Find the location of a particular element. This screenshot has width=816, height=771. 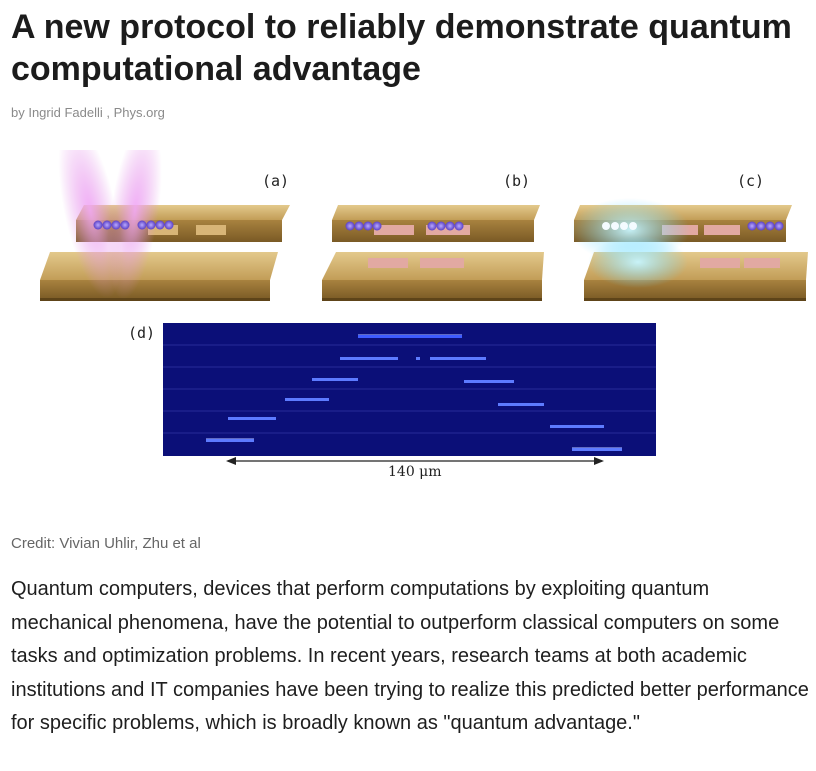

scale-bar-label: 140 μm is located at coordinates (415, 472).